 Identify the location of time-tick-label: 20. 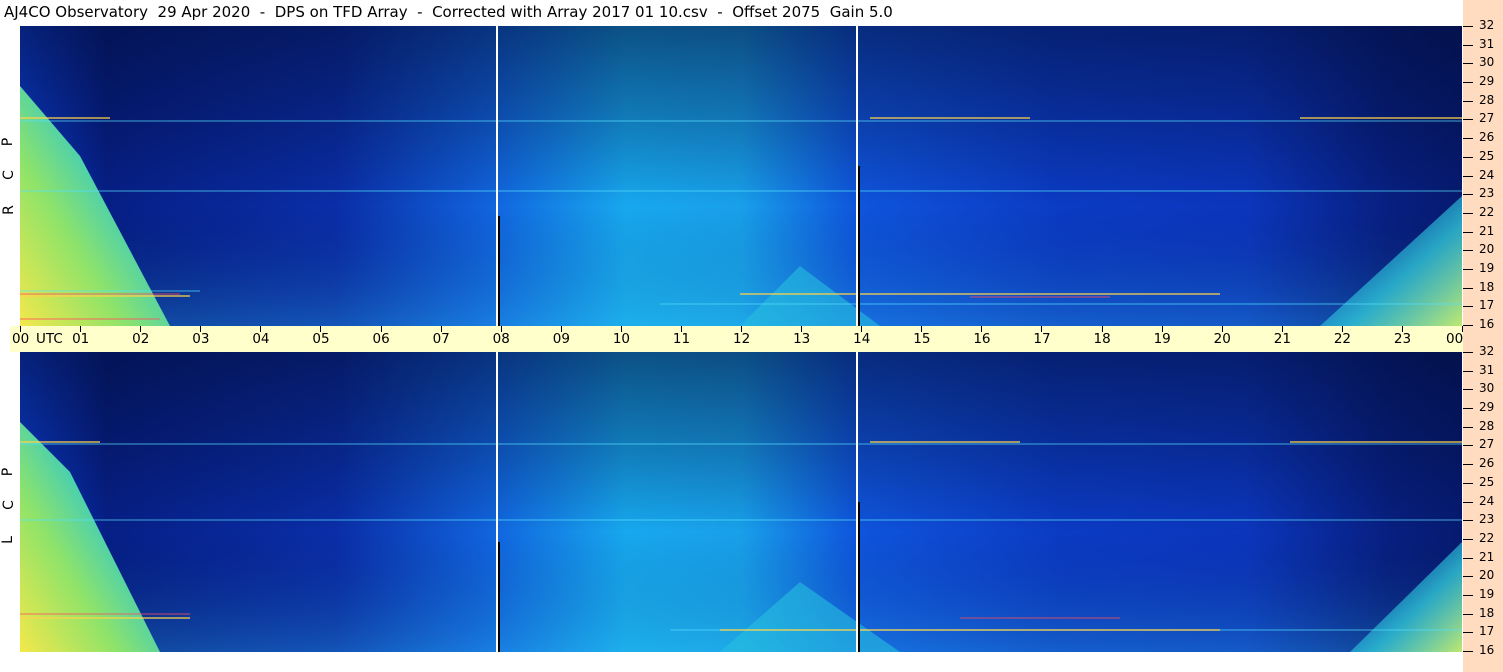
(1222, 339).